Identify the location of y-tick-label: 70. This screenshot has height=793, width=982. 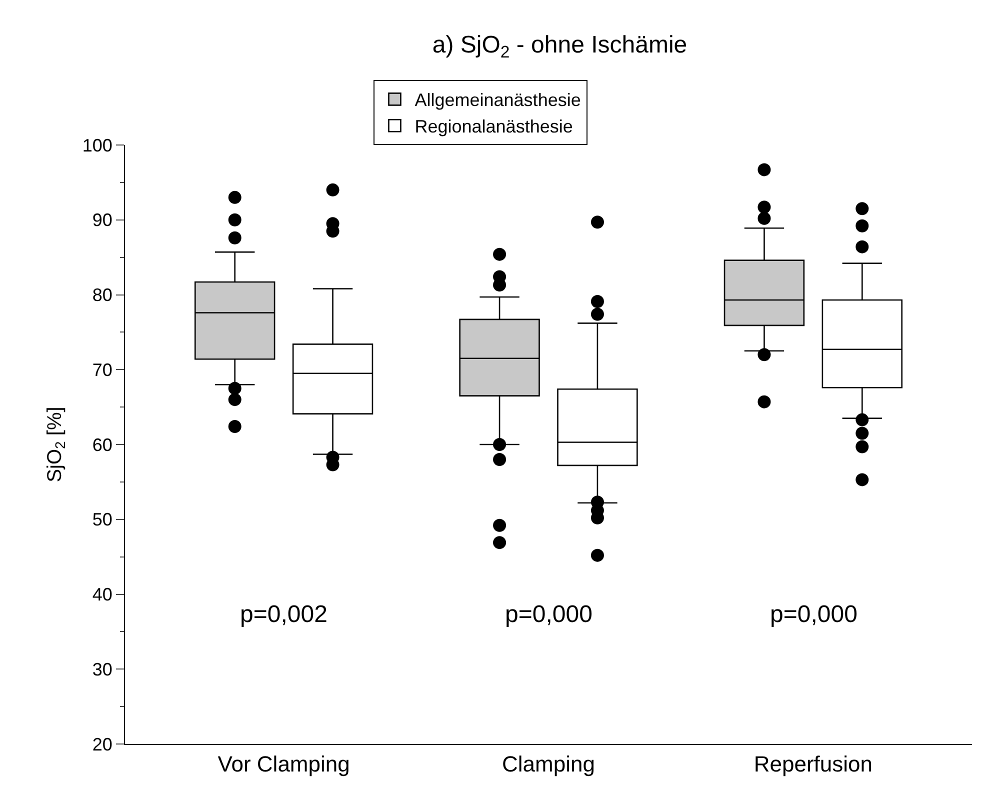
(102, 370).